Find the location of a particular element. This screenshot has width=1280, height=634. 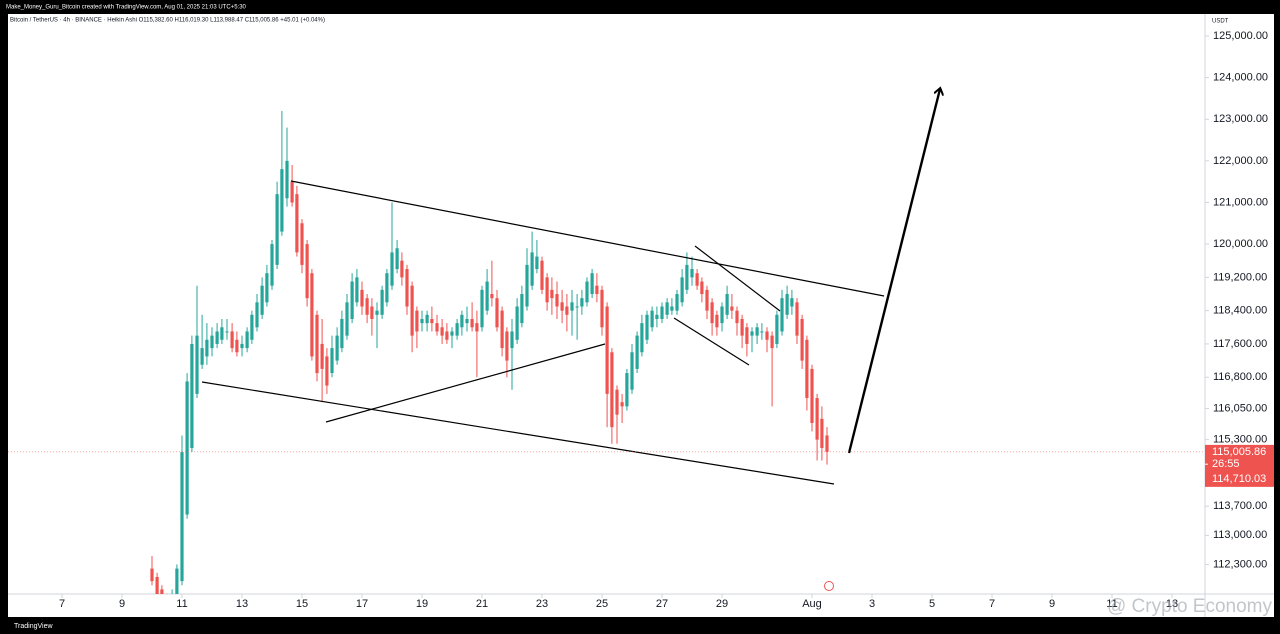

y-tick-label: 118,400.00 is located at coordinates (1240, 311).